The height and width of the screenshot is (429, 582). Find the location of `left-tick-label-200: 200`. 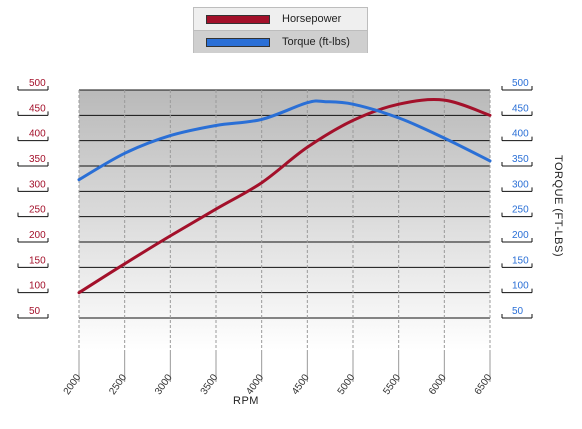

left-tick-label-200: 200 is located at coordinates (37, 235).